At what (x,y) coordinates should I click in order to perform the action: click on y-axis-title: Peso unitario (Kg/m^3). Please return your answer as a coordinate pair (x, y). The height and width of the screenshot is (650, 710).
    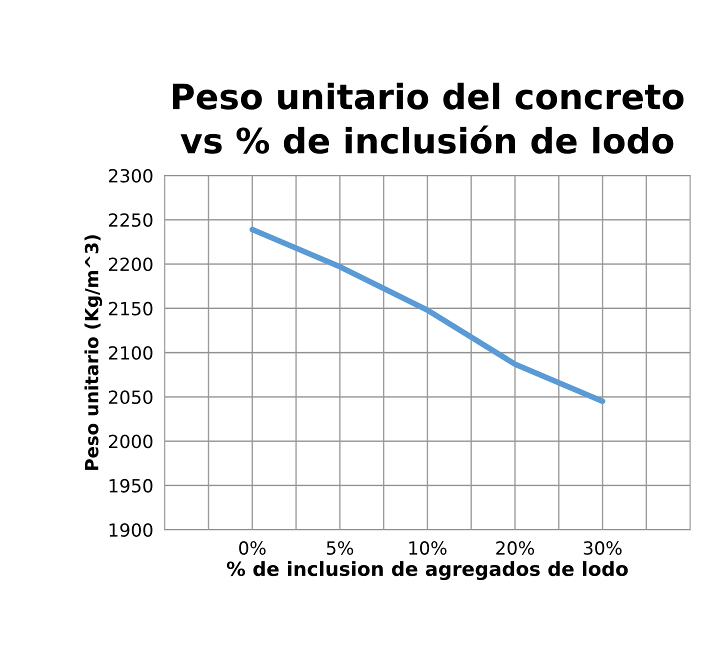
    Looking at the image, I should click on (93, 352).